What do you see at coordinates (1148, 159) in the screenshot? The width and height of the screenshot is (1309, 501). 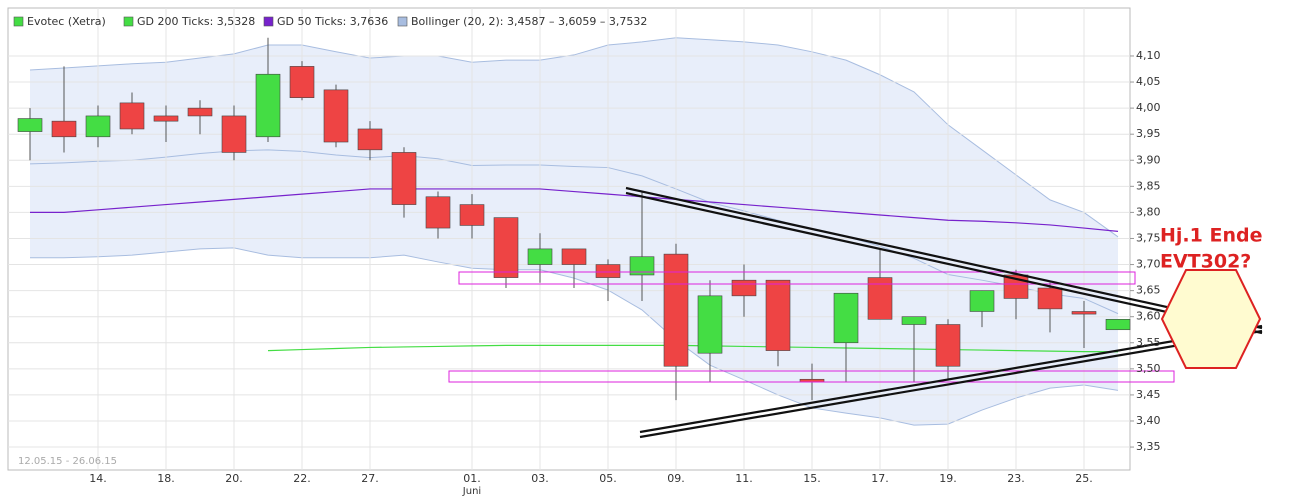 I see `y-tick-label: 3,90` at bounding box center [1148, 159].